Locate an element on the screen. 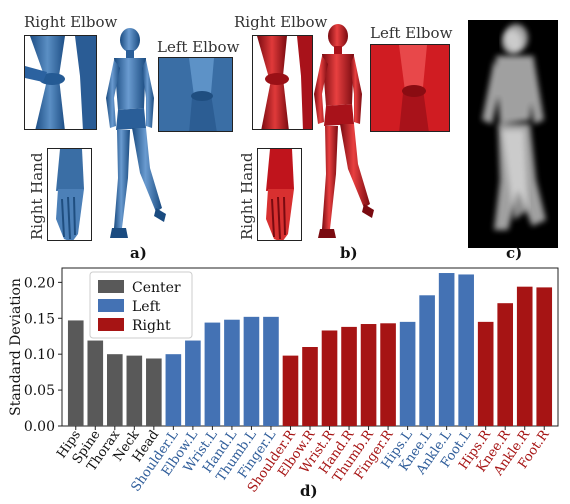 This screenshot has width=570, height=504. y-tick-label: 0.05 is located at coordinates (39, 391).